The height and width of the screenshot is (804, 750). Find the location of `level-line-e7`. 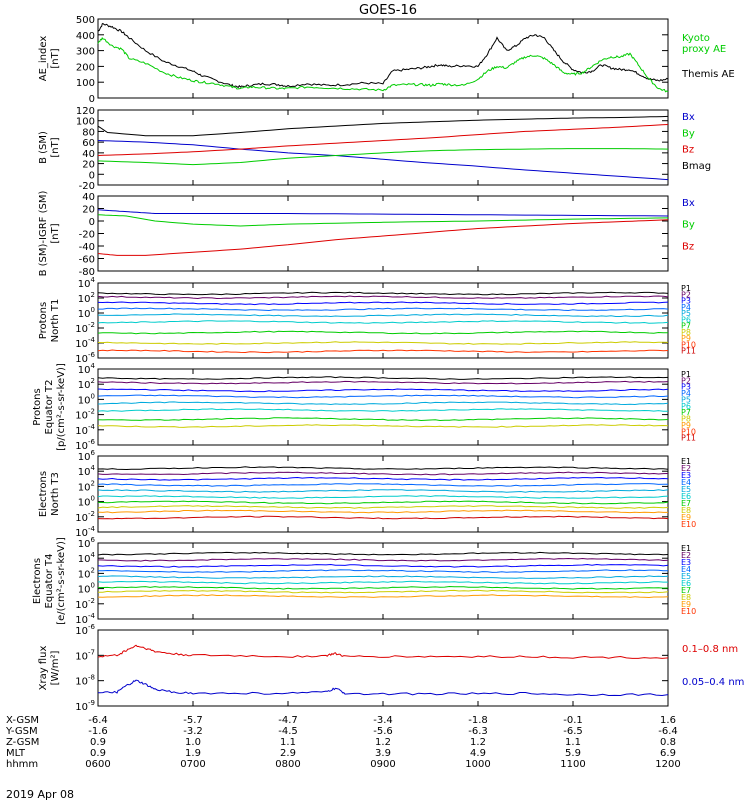

level-line-e7 is located at coordinates (383, 587).